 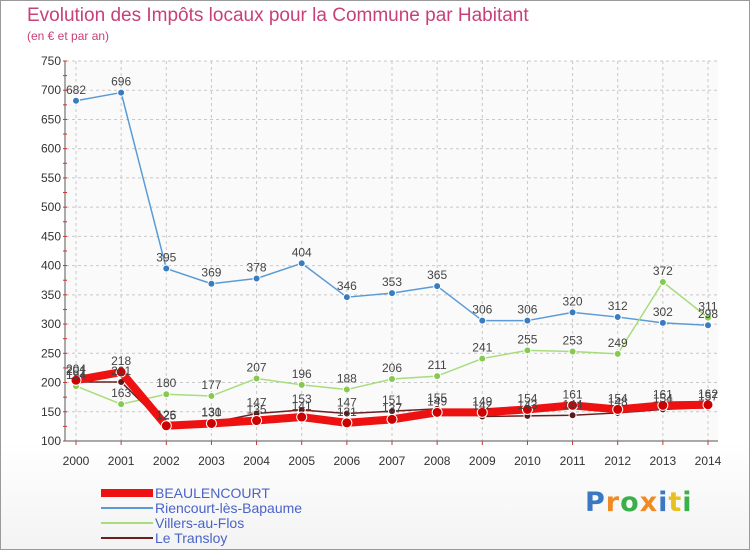 I want to click on data-label: 696, so click(x=121, y=82).